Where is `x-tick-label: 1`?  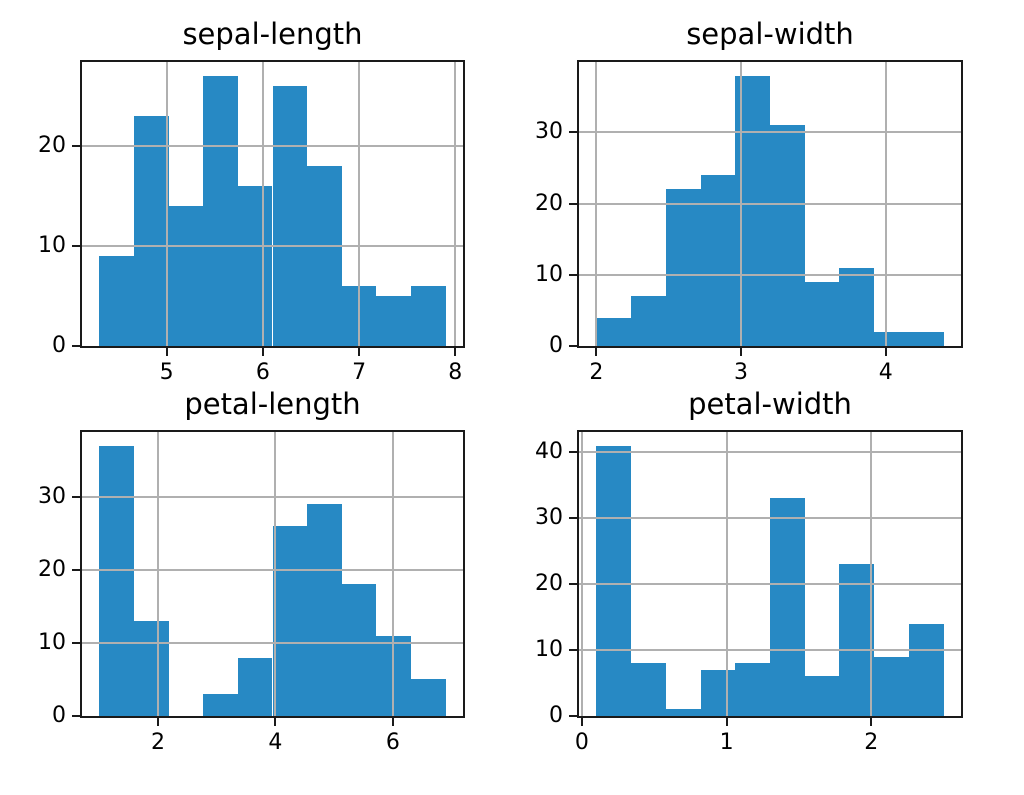 x-tick-label: 1 is located at coordinates (726, 742).